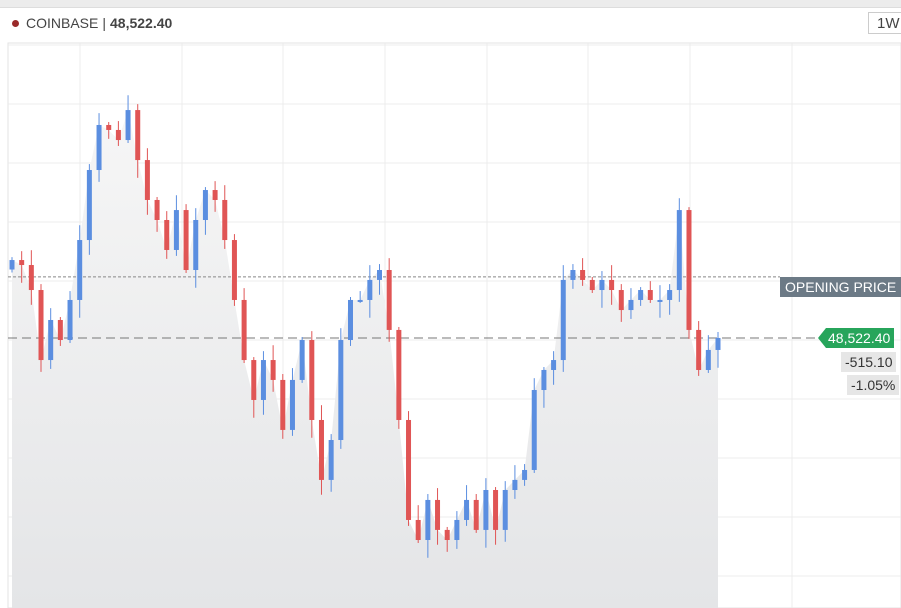 This screenshot has width=901, height=608. I want to click on price-change-label: -515.10, so click(869, 362).